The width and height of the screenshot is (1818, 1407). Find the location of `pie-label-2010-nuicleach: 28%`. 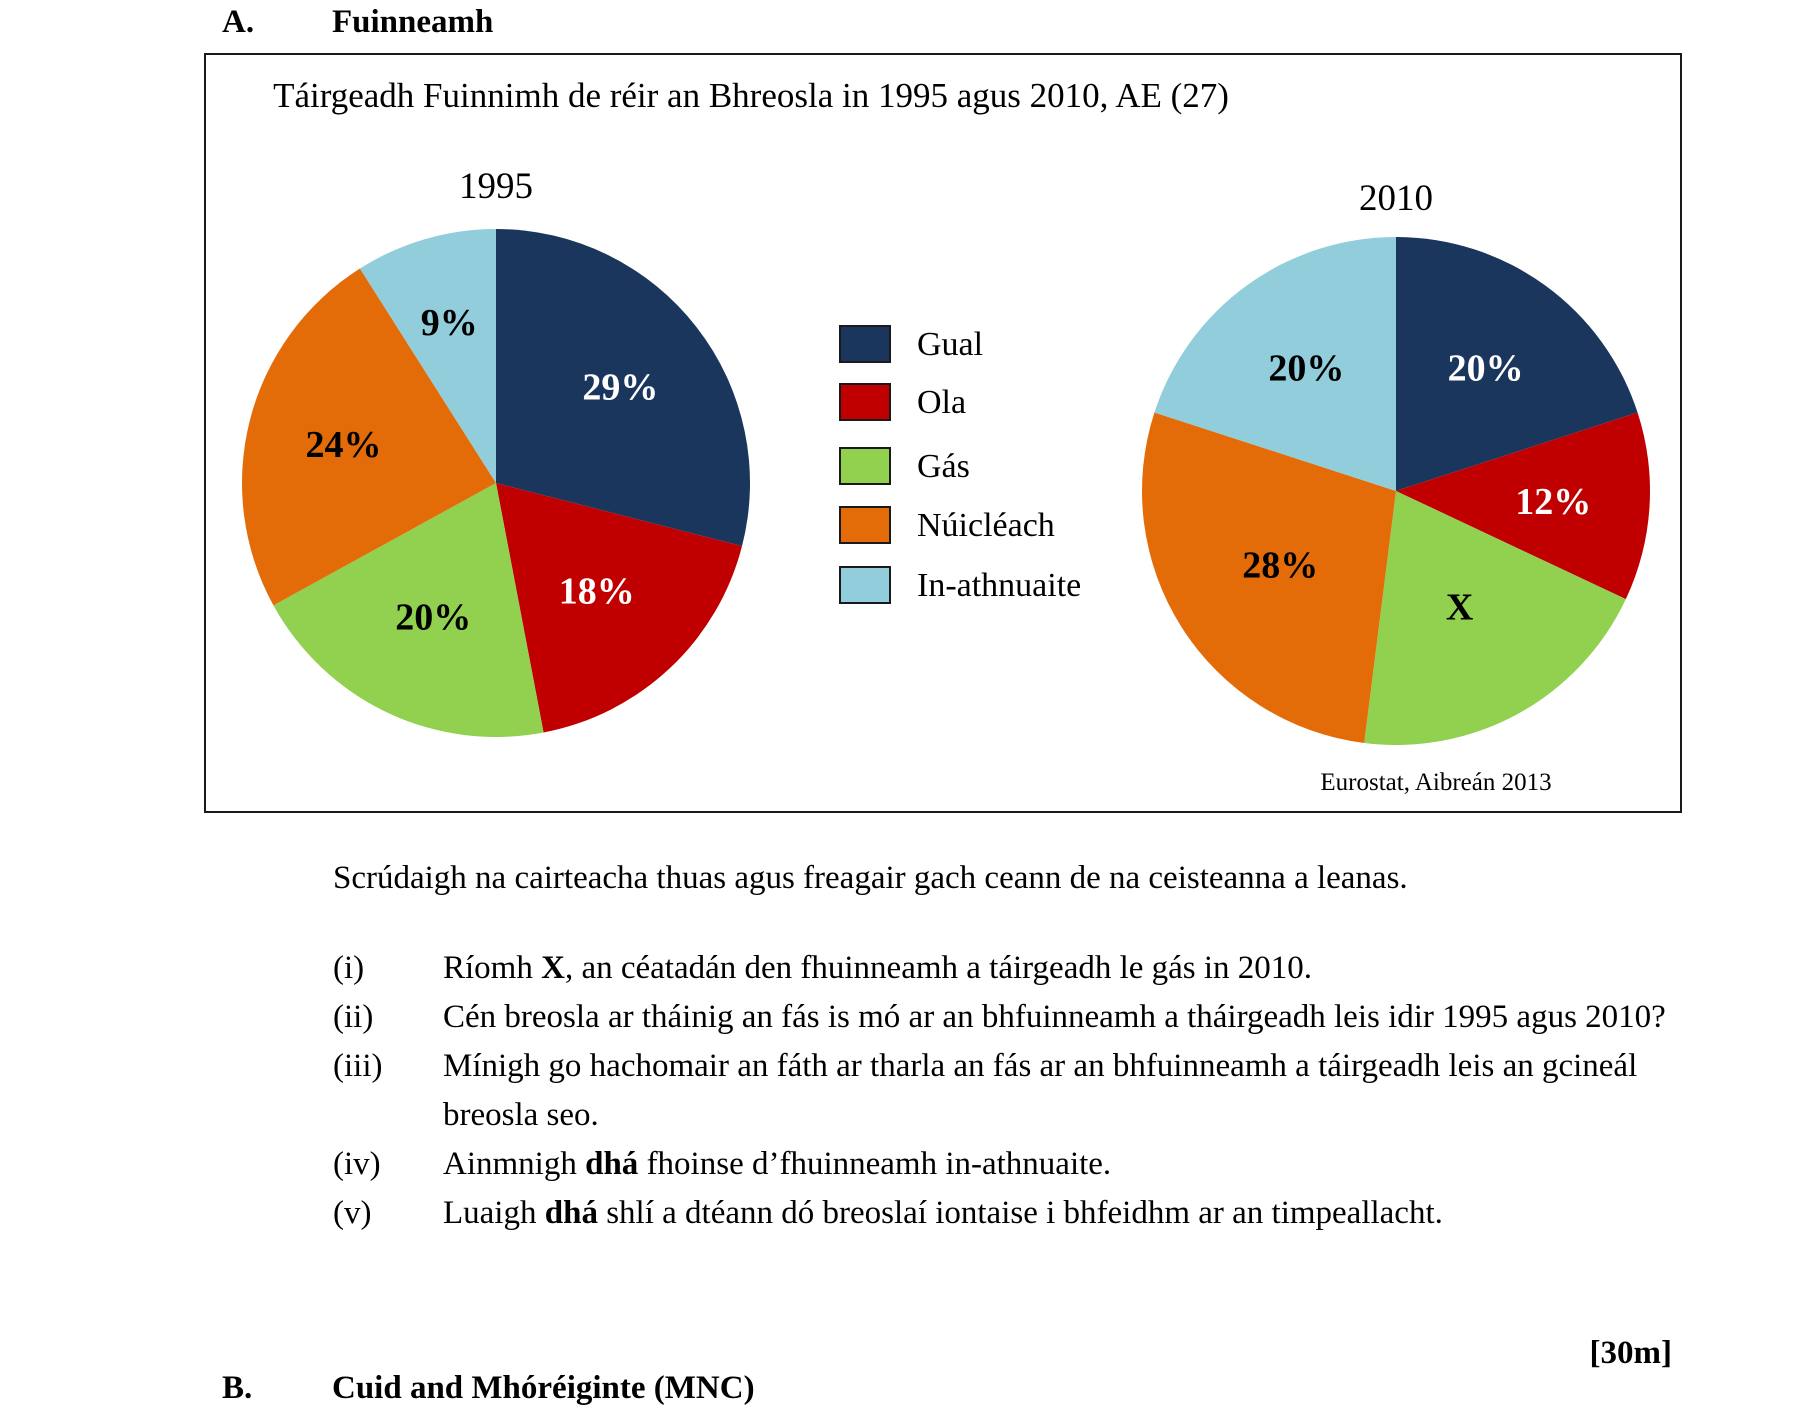

pie-label-2010-nuicleach: 28% is located at coordinates (1280, 566).